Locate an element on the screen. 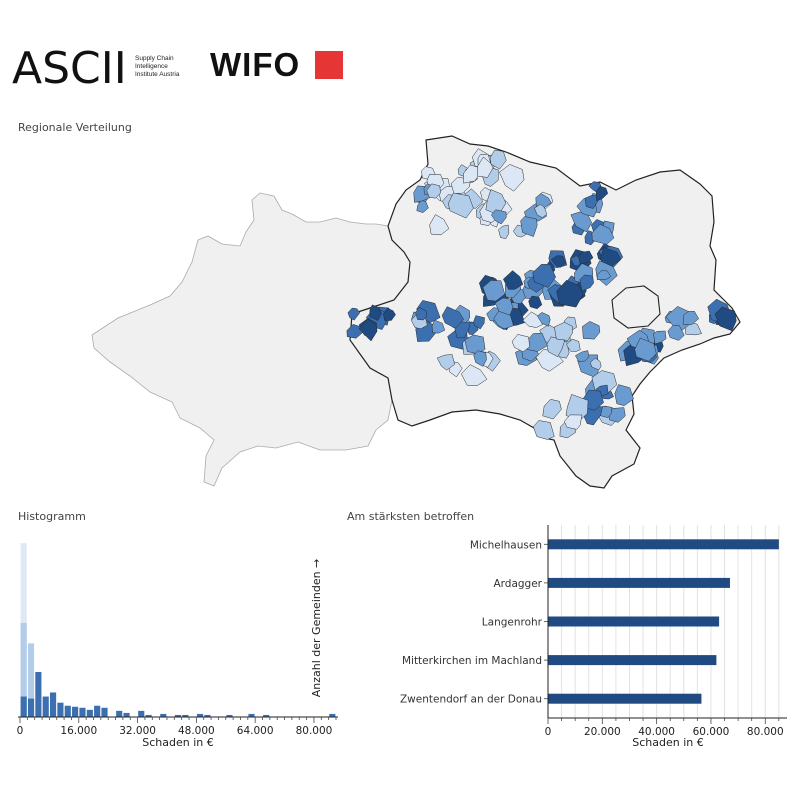  wifo-logo-square is located at coordinates (329, 65).